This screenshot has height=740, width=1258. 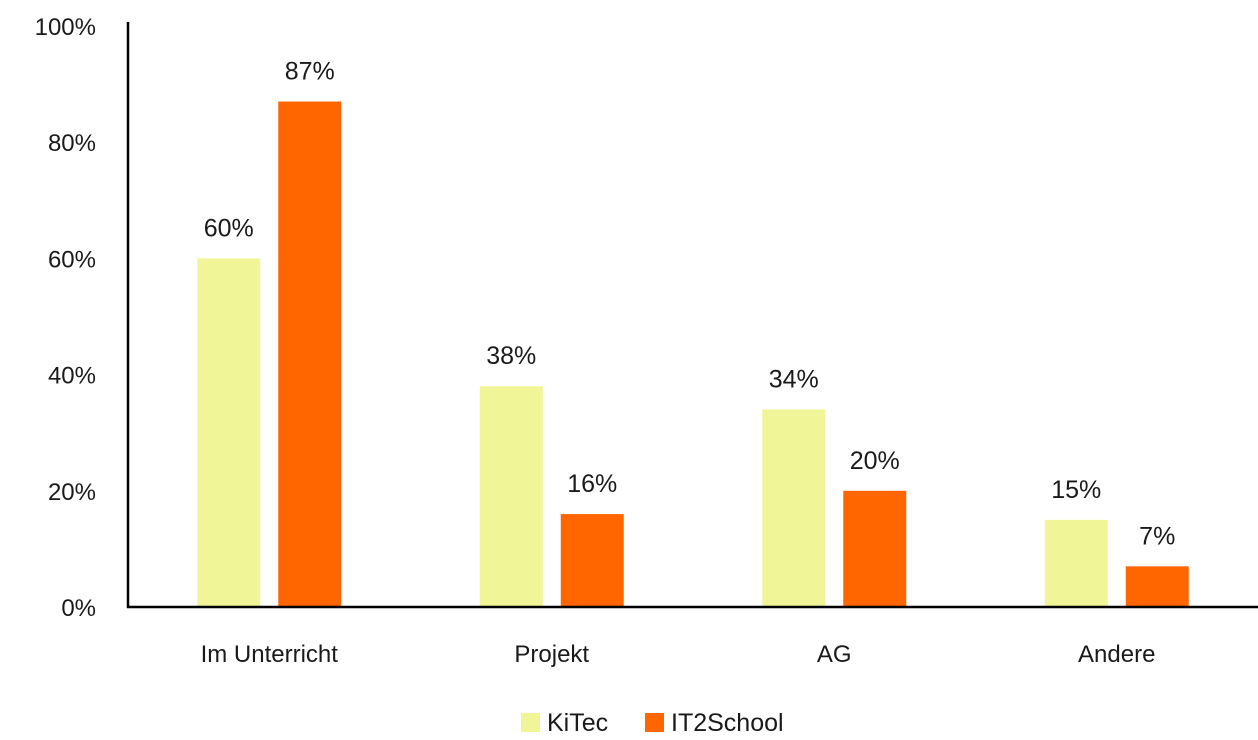 What do you see at coordinates (78, 608) in the screenshot?
I see `y-tick-label: 0%` at bounding box center [78, 608].